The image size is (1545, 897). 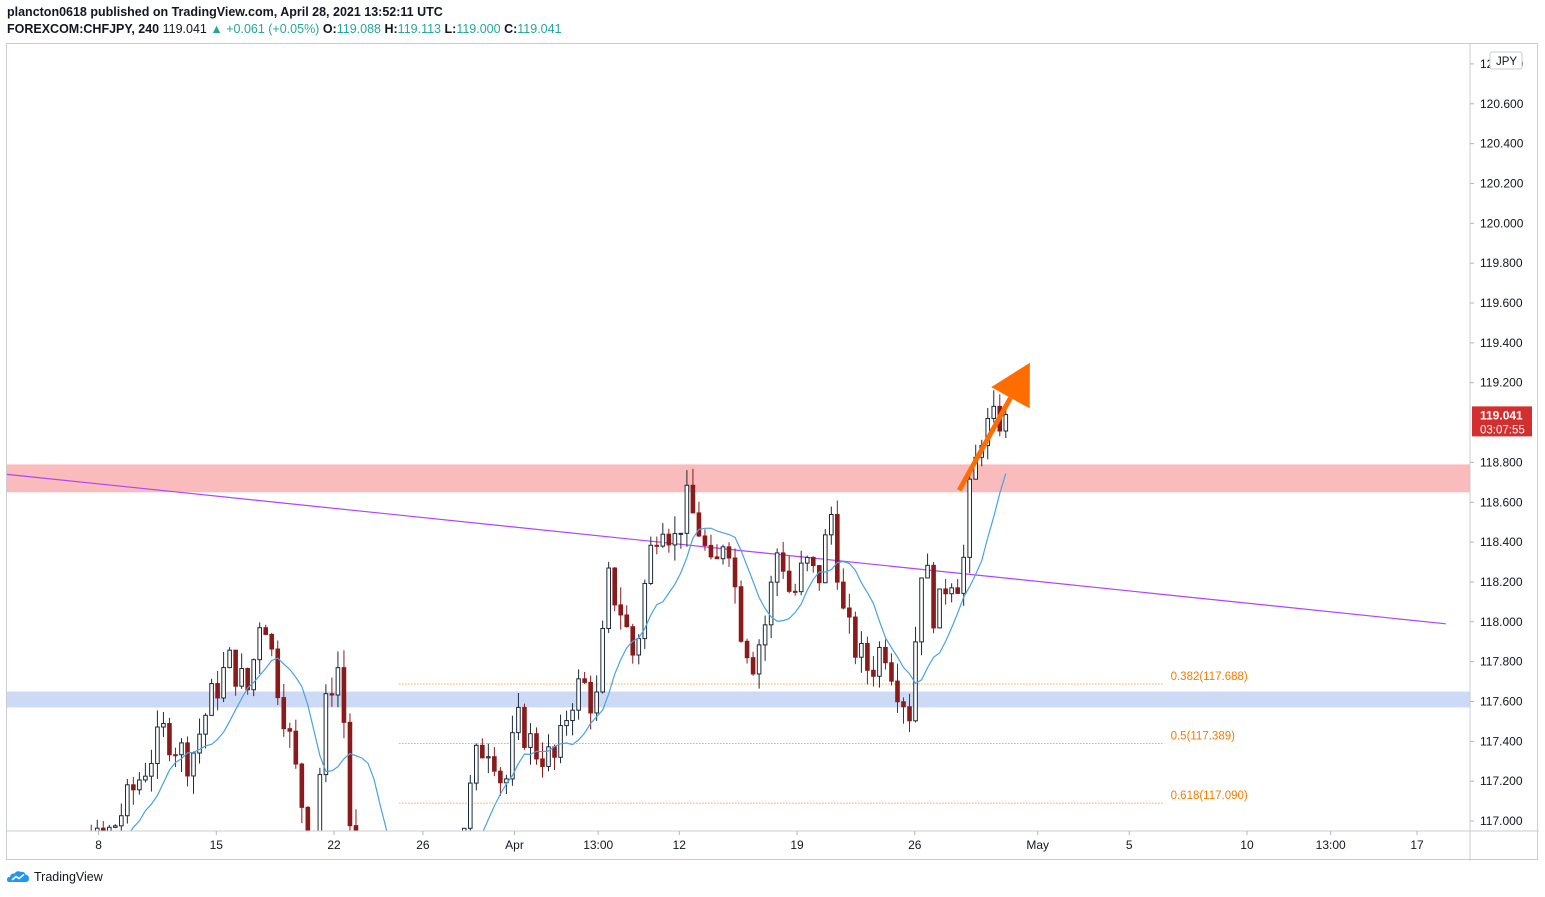 I want to click on y-tick-label: 119.400, so click(x=1501, y=343).